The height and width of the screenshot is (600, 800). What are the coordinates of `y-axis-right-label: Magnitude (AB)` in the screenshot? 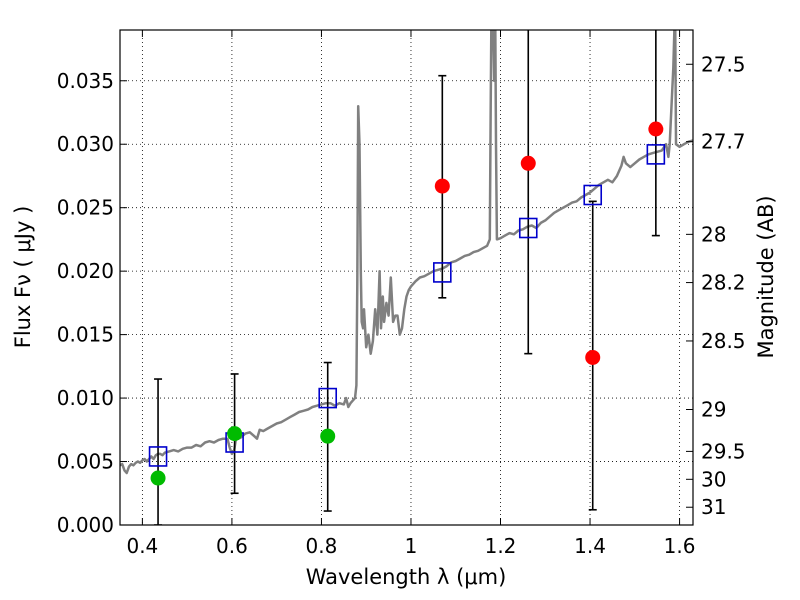 It's located at (766, 276).